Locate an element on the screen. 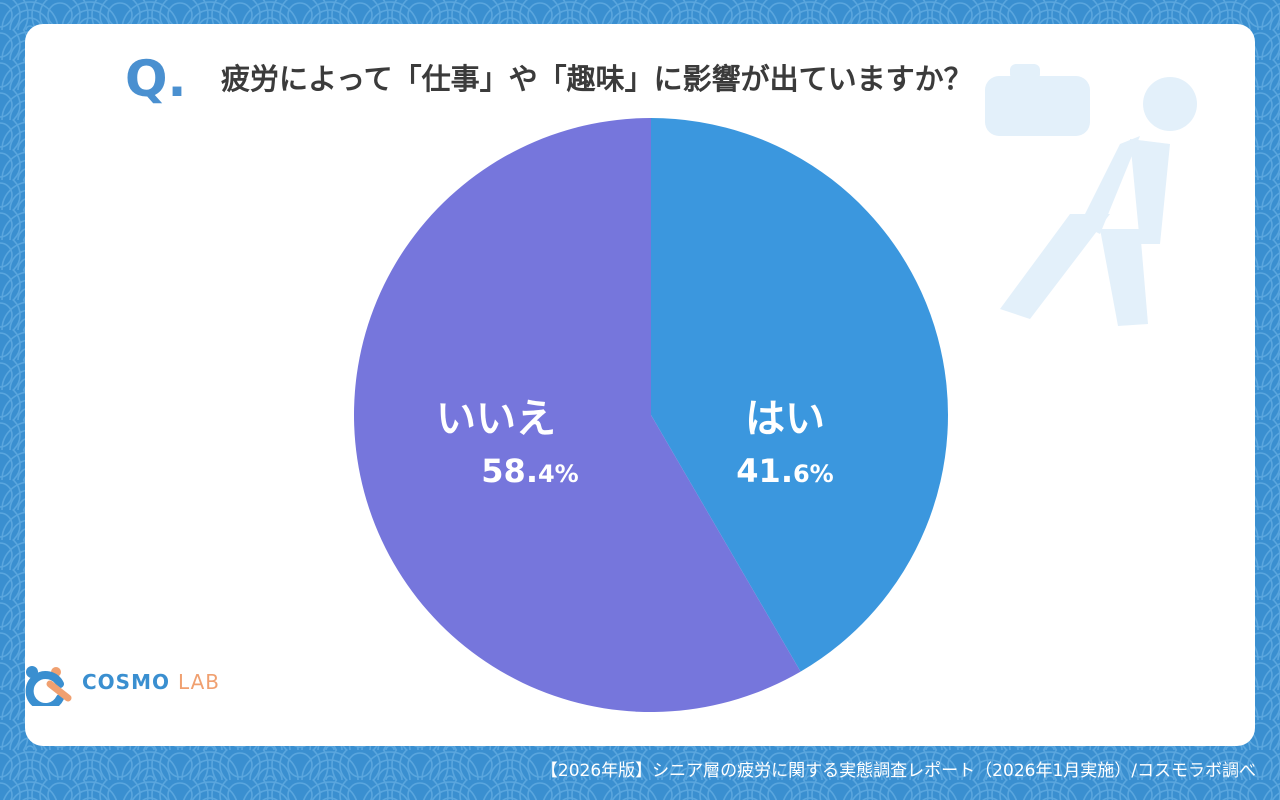  data-label-yes-value: 41.6% is located at coordinates (784, 471).